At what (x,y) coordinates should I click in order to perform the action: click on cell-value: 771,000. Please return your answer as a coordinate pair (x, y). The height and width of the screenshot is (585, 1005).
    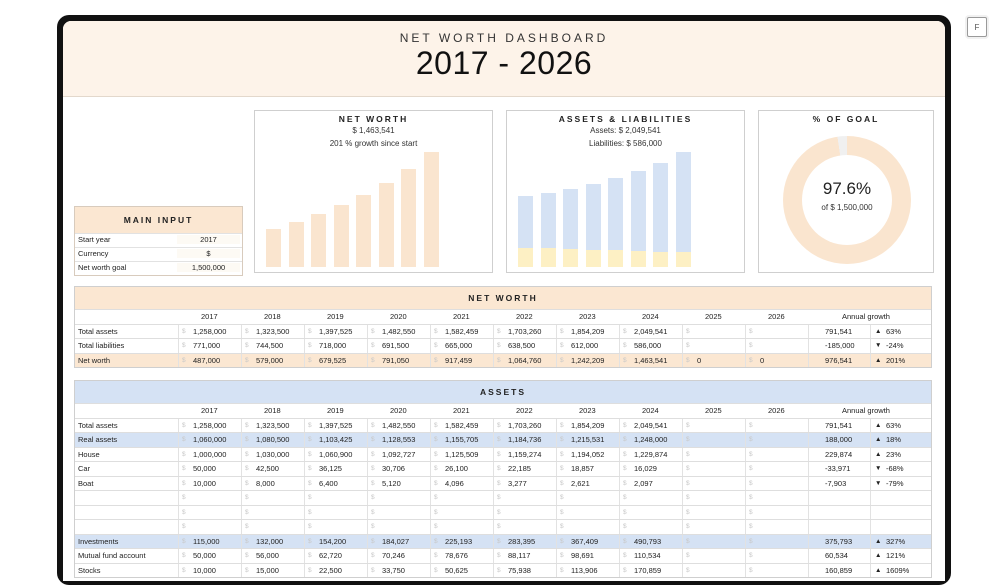
    Looking at the image, I should click on (207, 345).